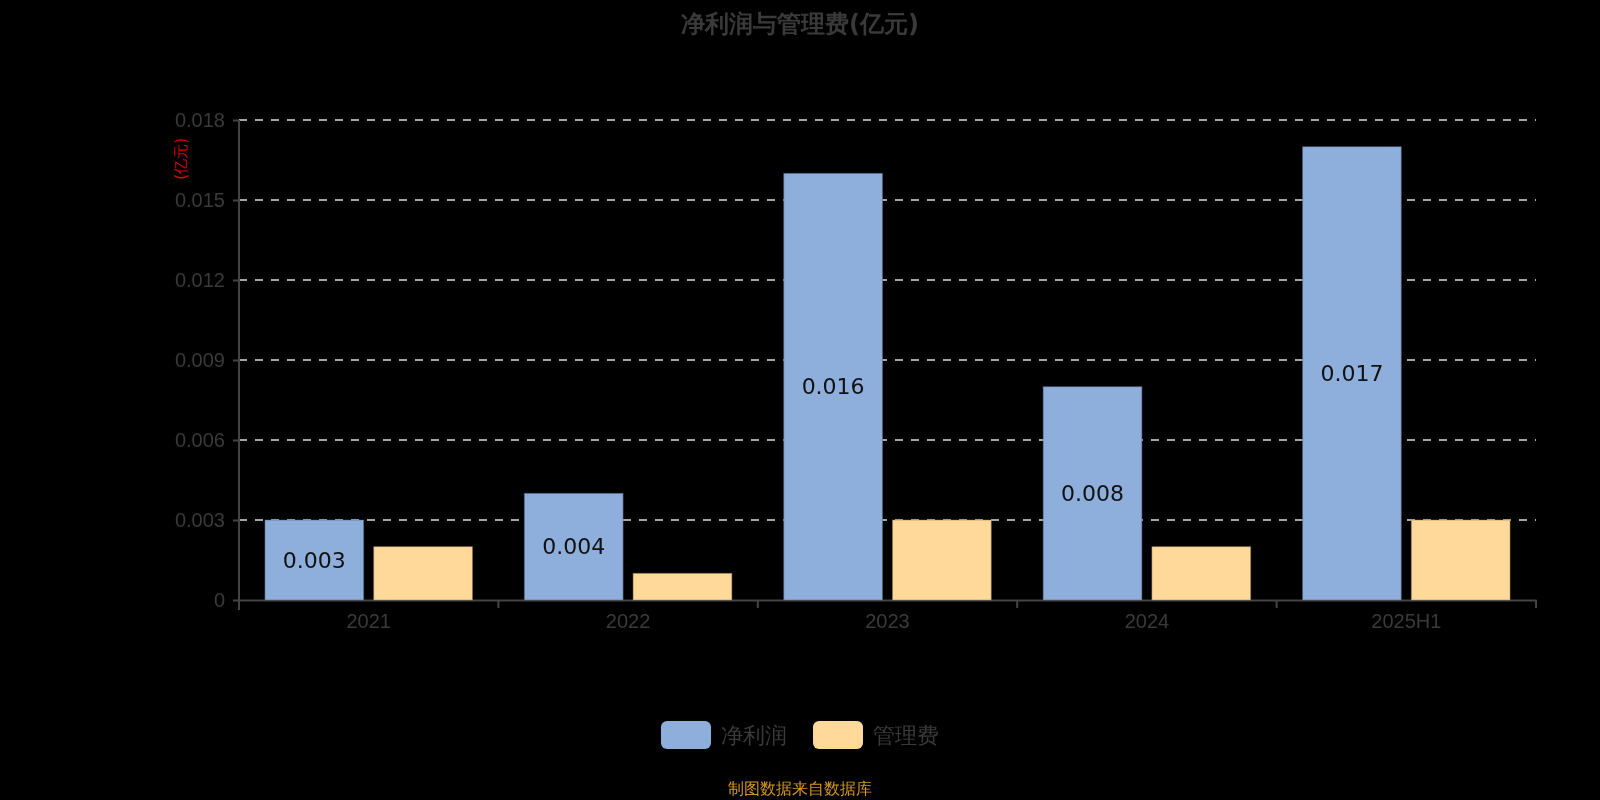  What do you see at coordinates (199, 439) in the screenshot?
I see `y-tick-label: 0.006` at bounding box center [199, 439].